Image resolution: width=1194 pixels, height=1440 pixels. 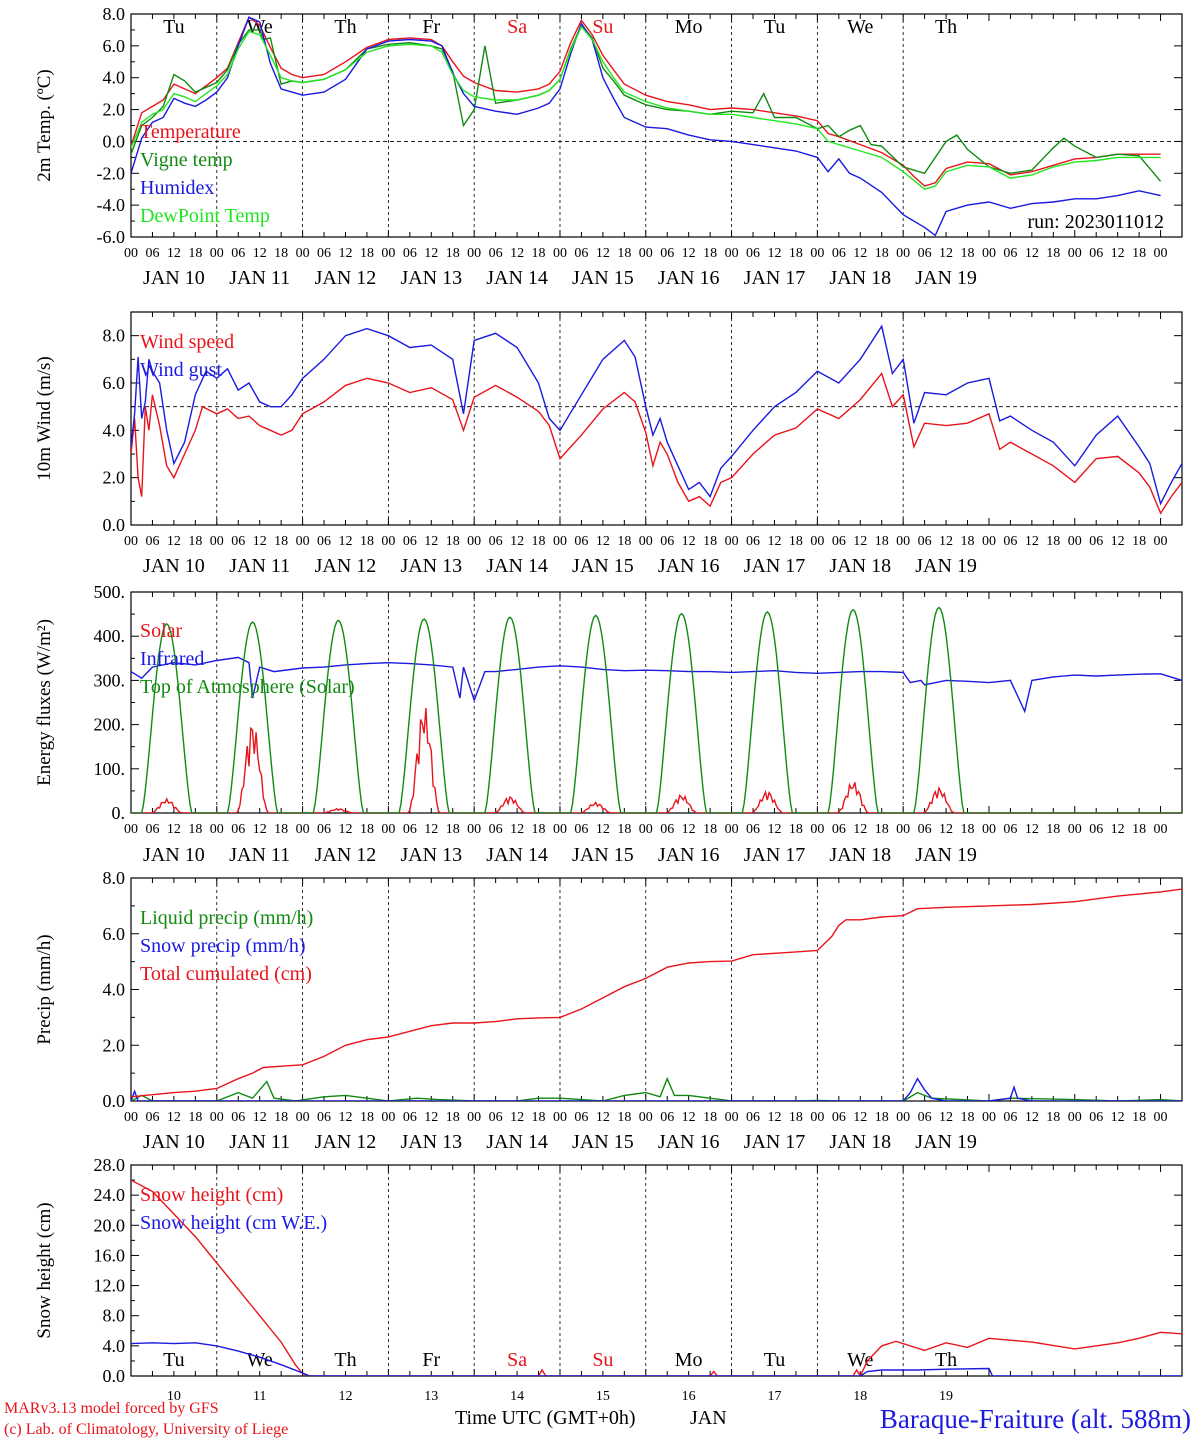 I want to click on date-label: JAN 10, so click(x=174, y=1142).